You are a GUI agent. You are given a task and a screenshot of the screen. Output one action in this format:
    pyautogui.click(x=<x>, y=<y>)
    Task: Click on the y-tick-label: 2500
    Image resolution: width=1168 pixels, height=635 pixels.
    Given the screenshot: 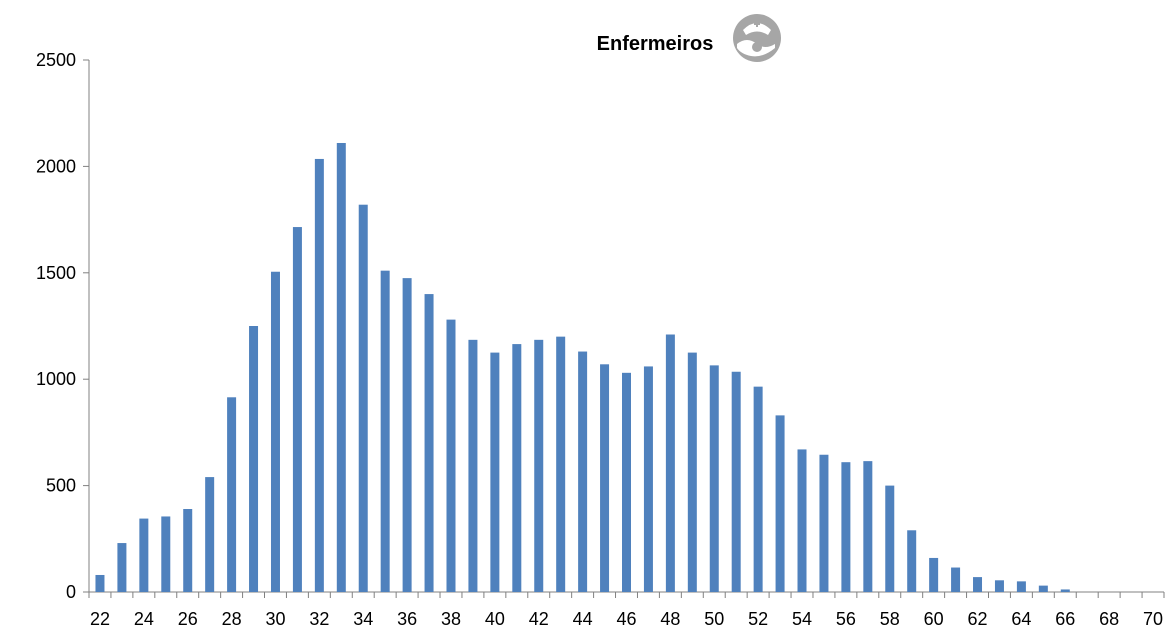 What is the action you would take?
    pyautogui.click(x=56, y=60)
    